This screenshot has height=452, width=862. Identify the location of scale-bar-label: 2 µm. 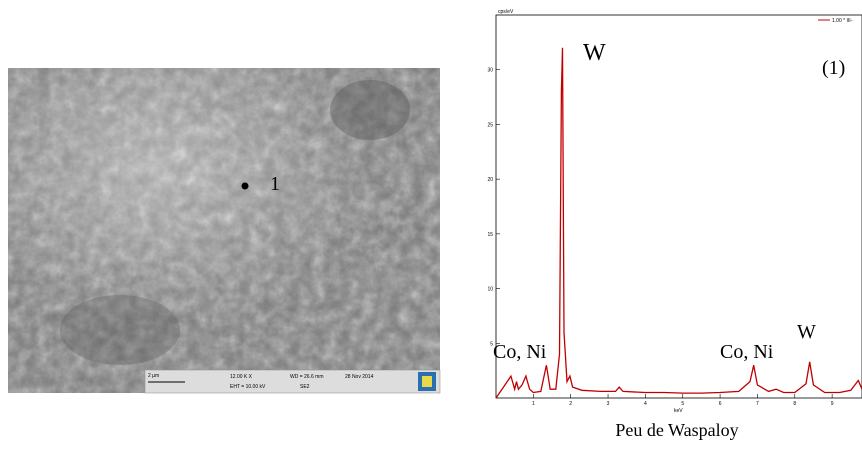
(153, 376).